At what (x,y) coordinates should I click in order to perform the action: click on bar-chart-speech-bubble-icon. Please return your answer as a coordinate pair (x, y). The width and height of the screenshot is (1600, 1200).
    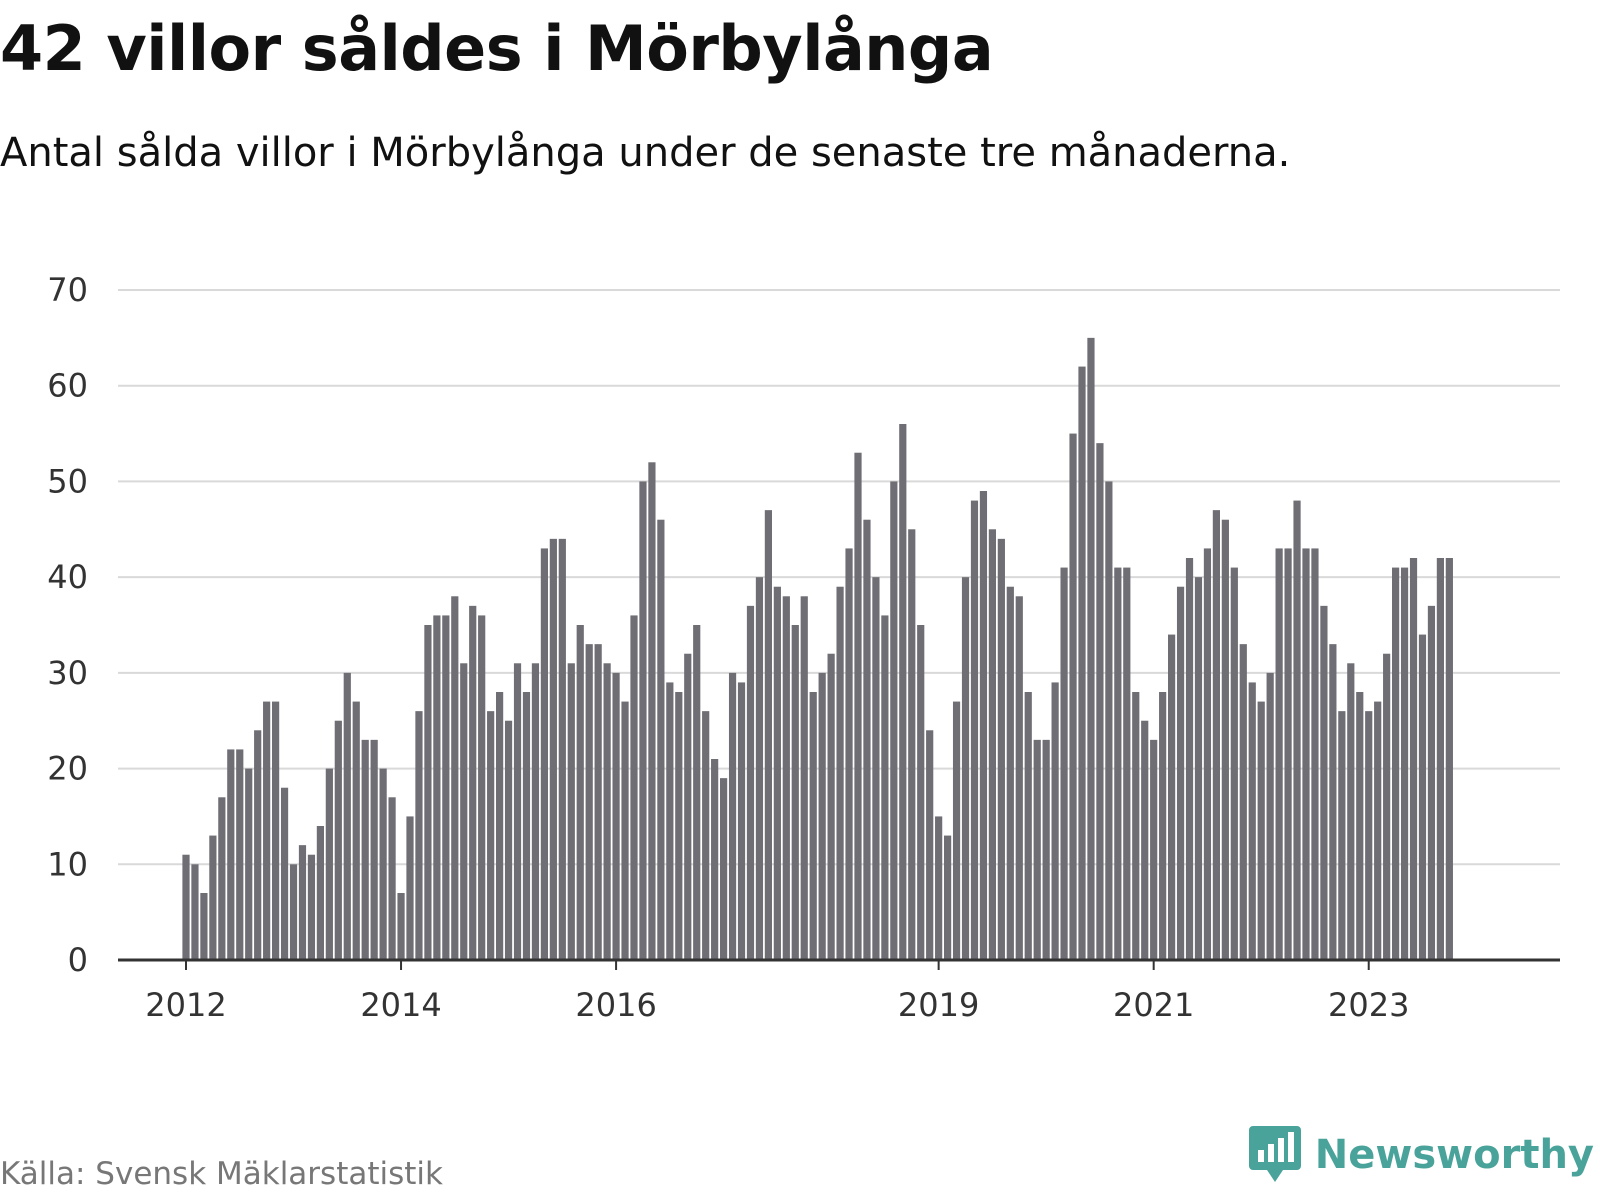
    Looking at the image, I should click on (1274, 1154).